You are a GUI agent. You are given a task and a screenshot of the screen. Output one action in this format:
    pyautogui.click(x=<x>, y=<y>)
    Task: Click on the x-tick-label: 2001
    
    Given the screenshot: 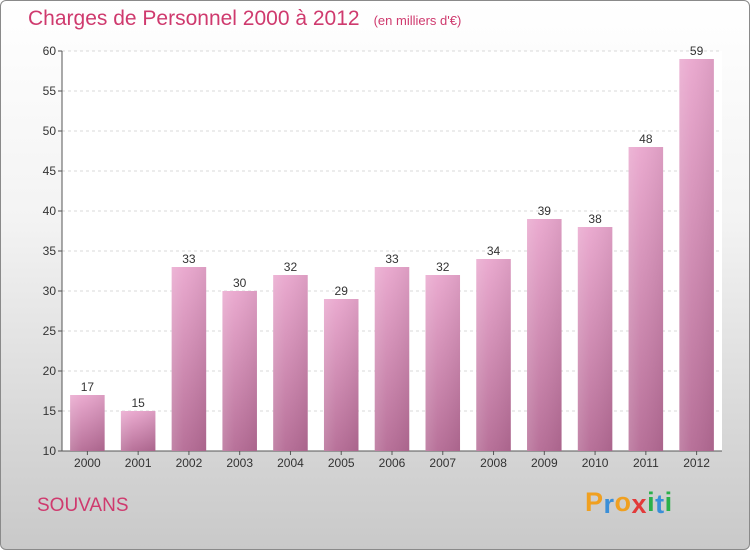 What is the action you would take?
    pyautogui.click(x=138, y=463)
    